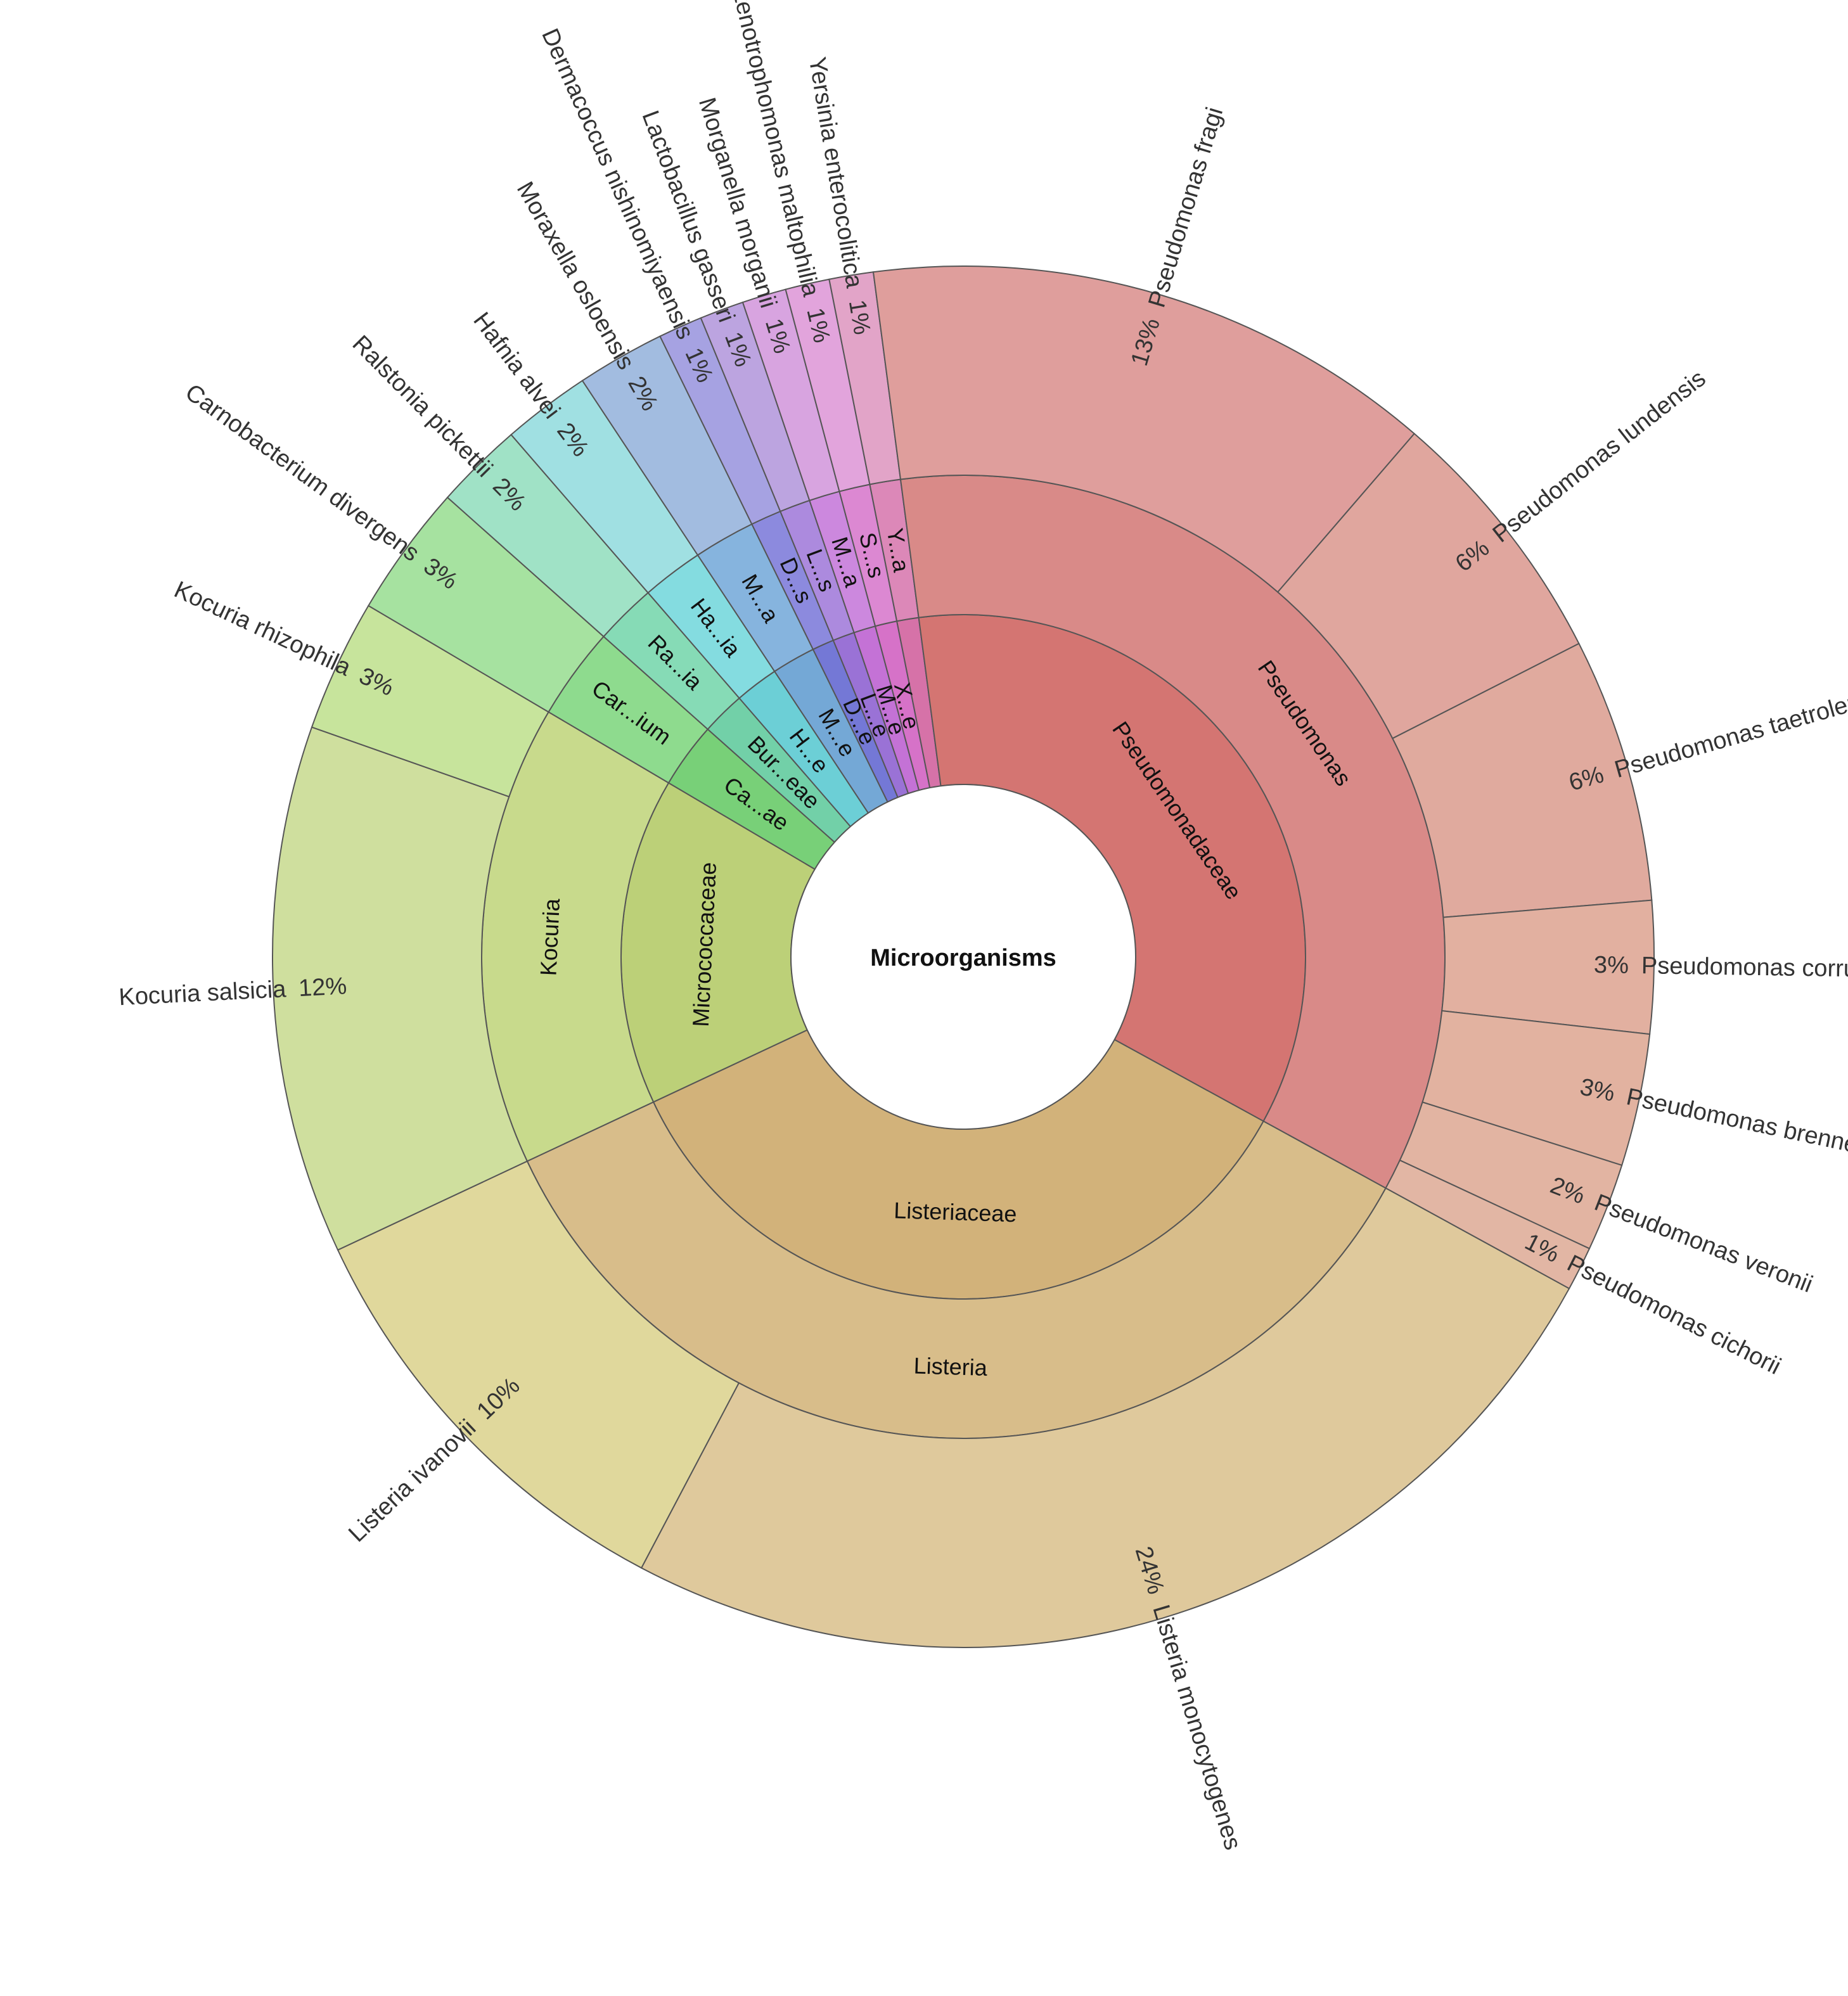 Image resolution: width=1848 pixels, height=1996 pixels. Describe the element at coordinates (550, 936) in the screenshot. I see `genus-label-kocuria: Kocuria` at that location.